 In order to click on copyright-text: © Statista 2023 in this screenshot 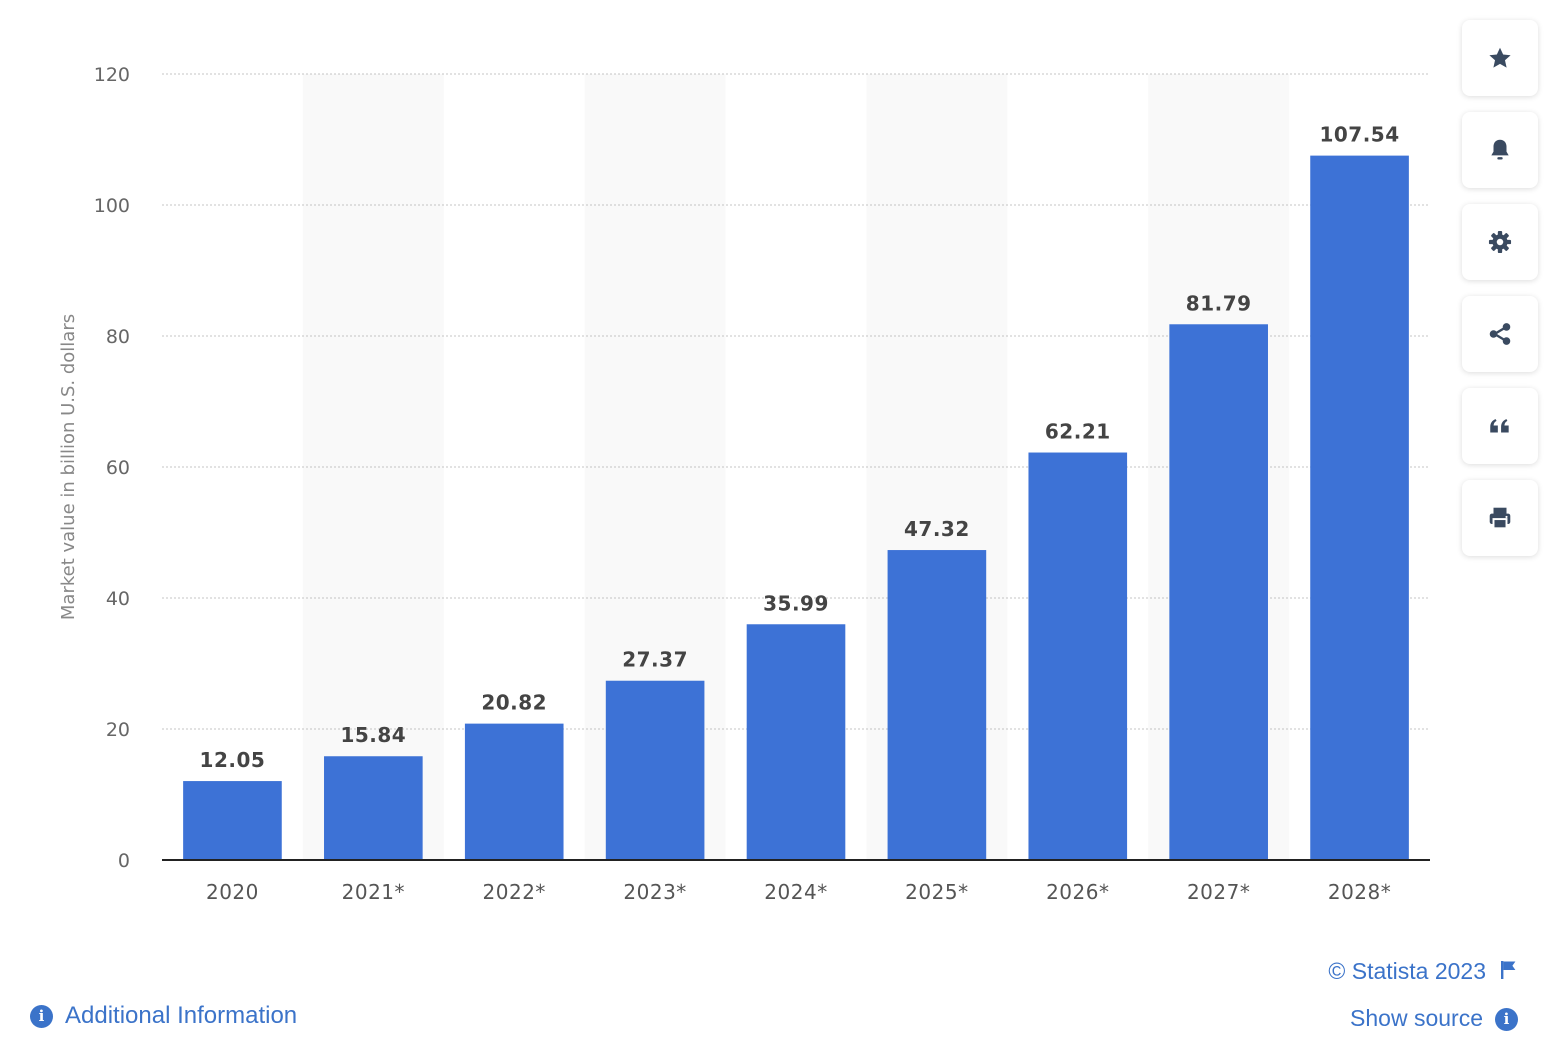, I will do `click(1407, 971)`.